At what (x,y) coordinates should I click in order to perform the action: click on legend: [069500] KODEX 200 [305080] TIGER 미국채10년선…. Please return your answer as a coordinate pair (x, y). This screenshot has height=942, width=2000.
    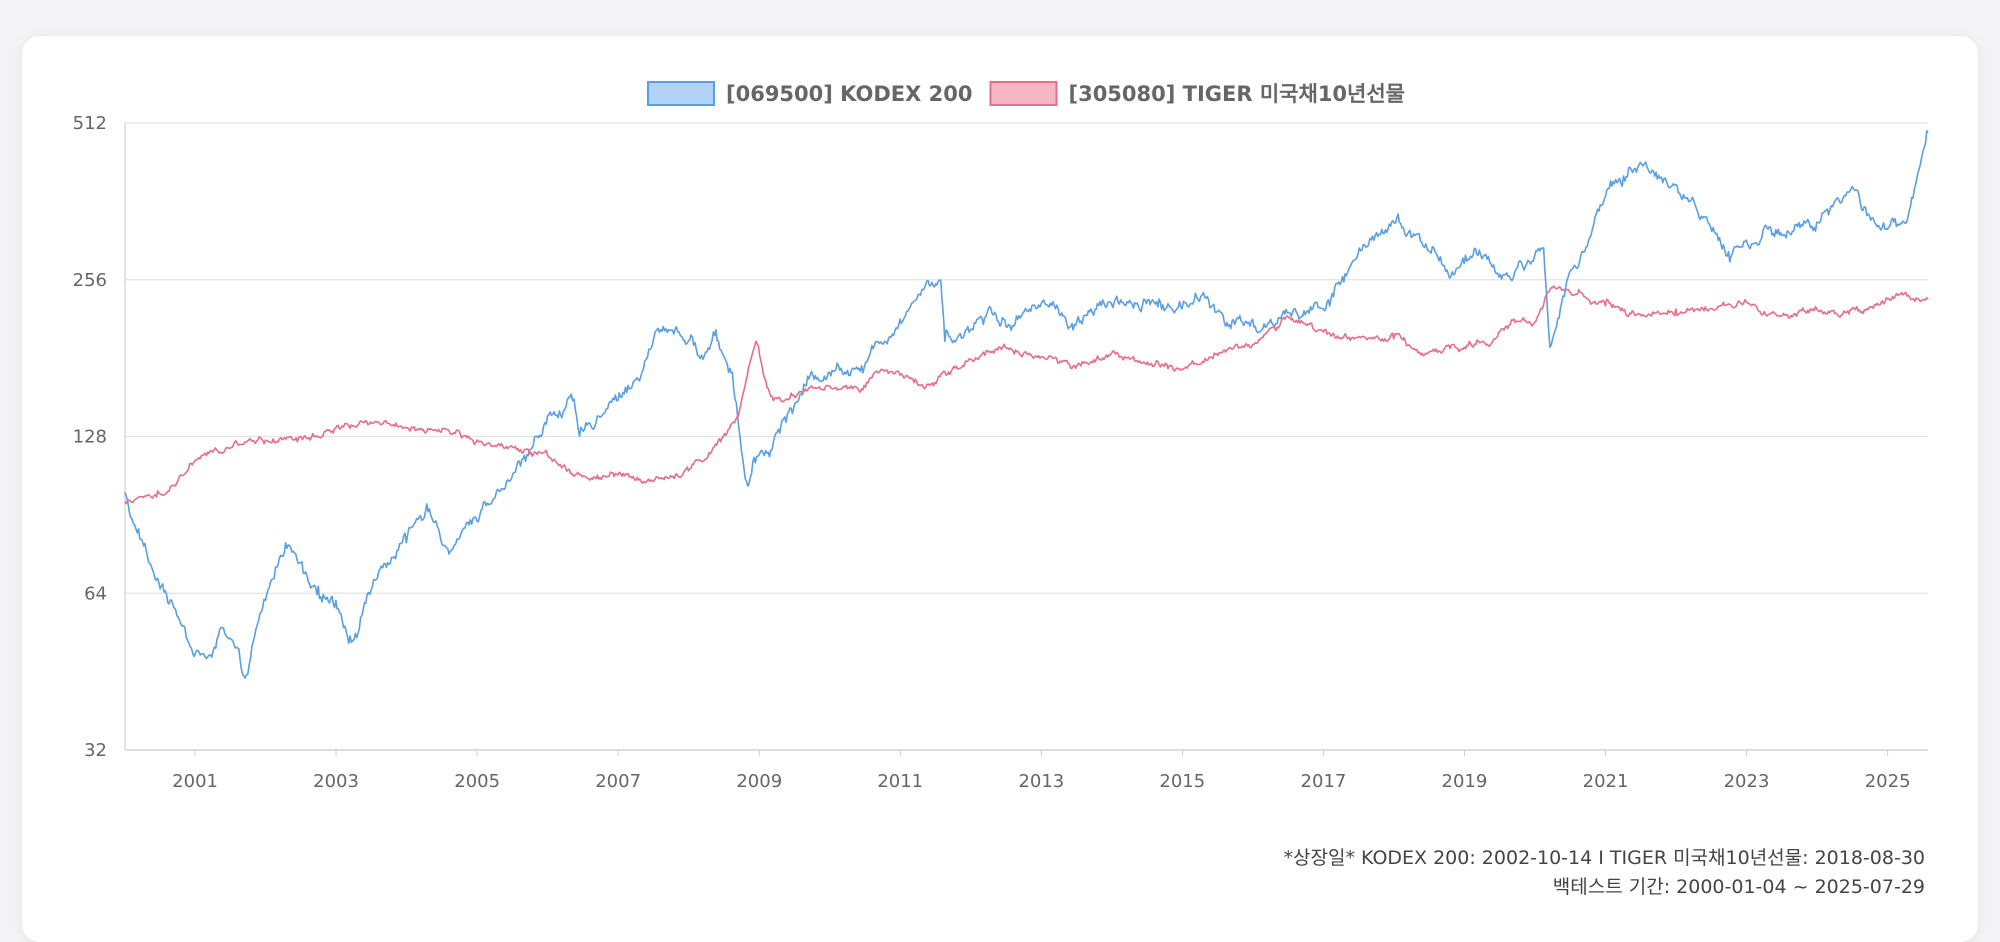
    Looking at the image, I should click on (1026, 93).